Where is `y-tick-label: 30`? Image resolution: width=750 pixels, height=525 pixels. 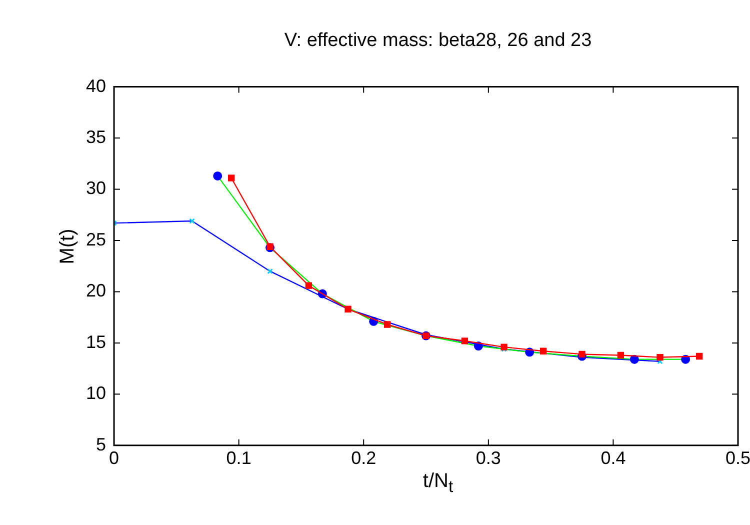 y-tick-label: 30 is located at coordinates (96, 188).